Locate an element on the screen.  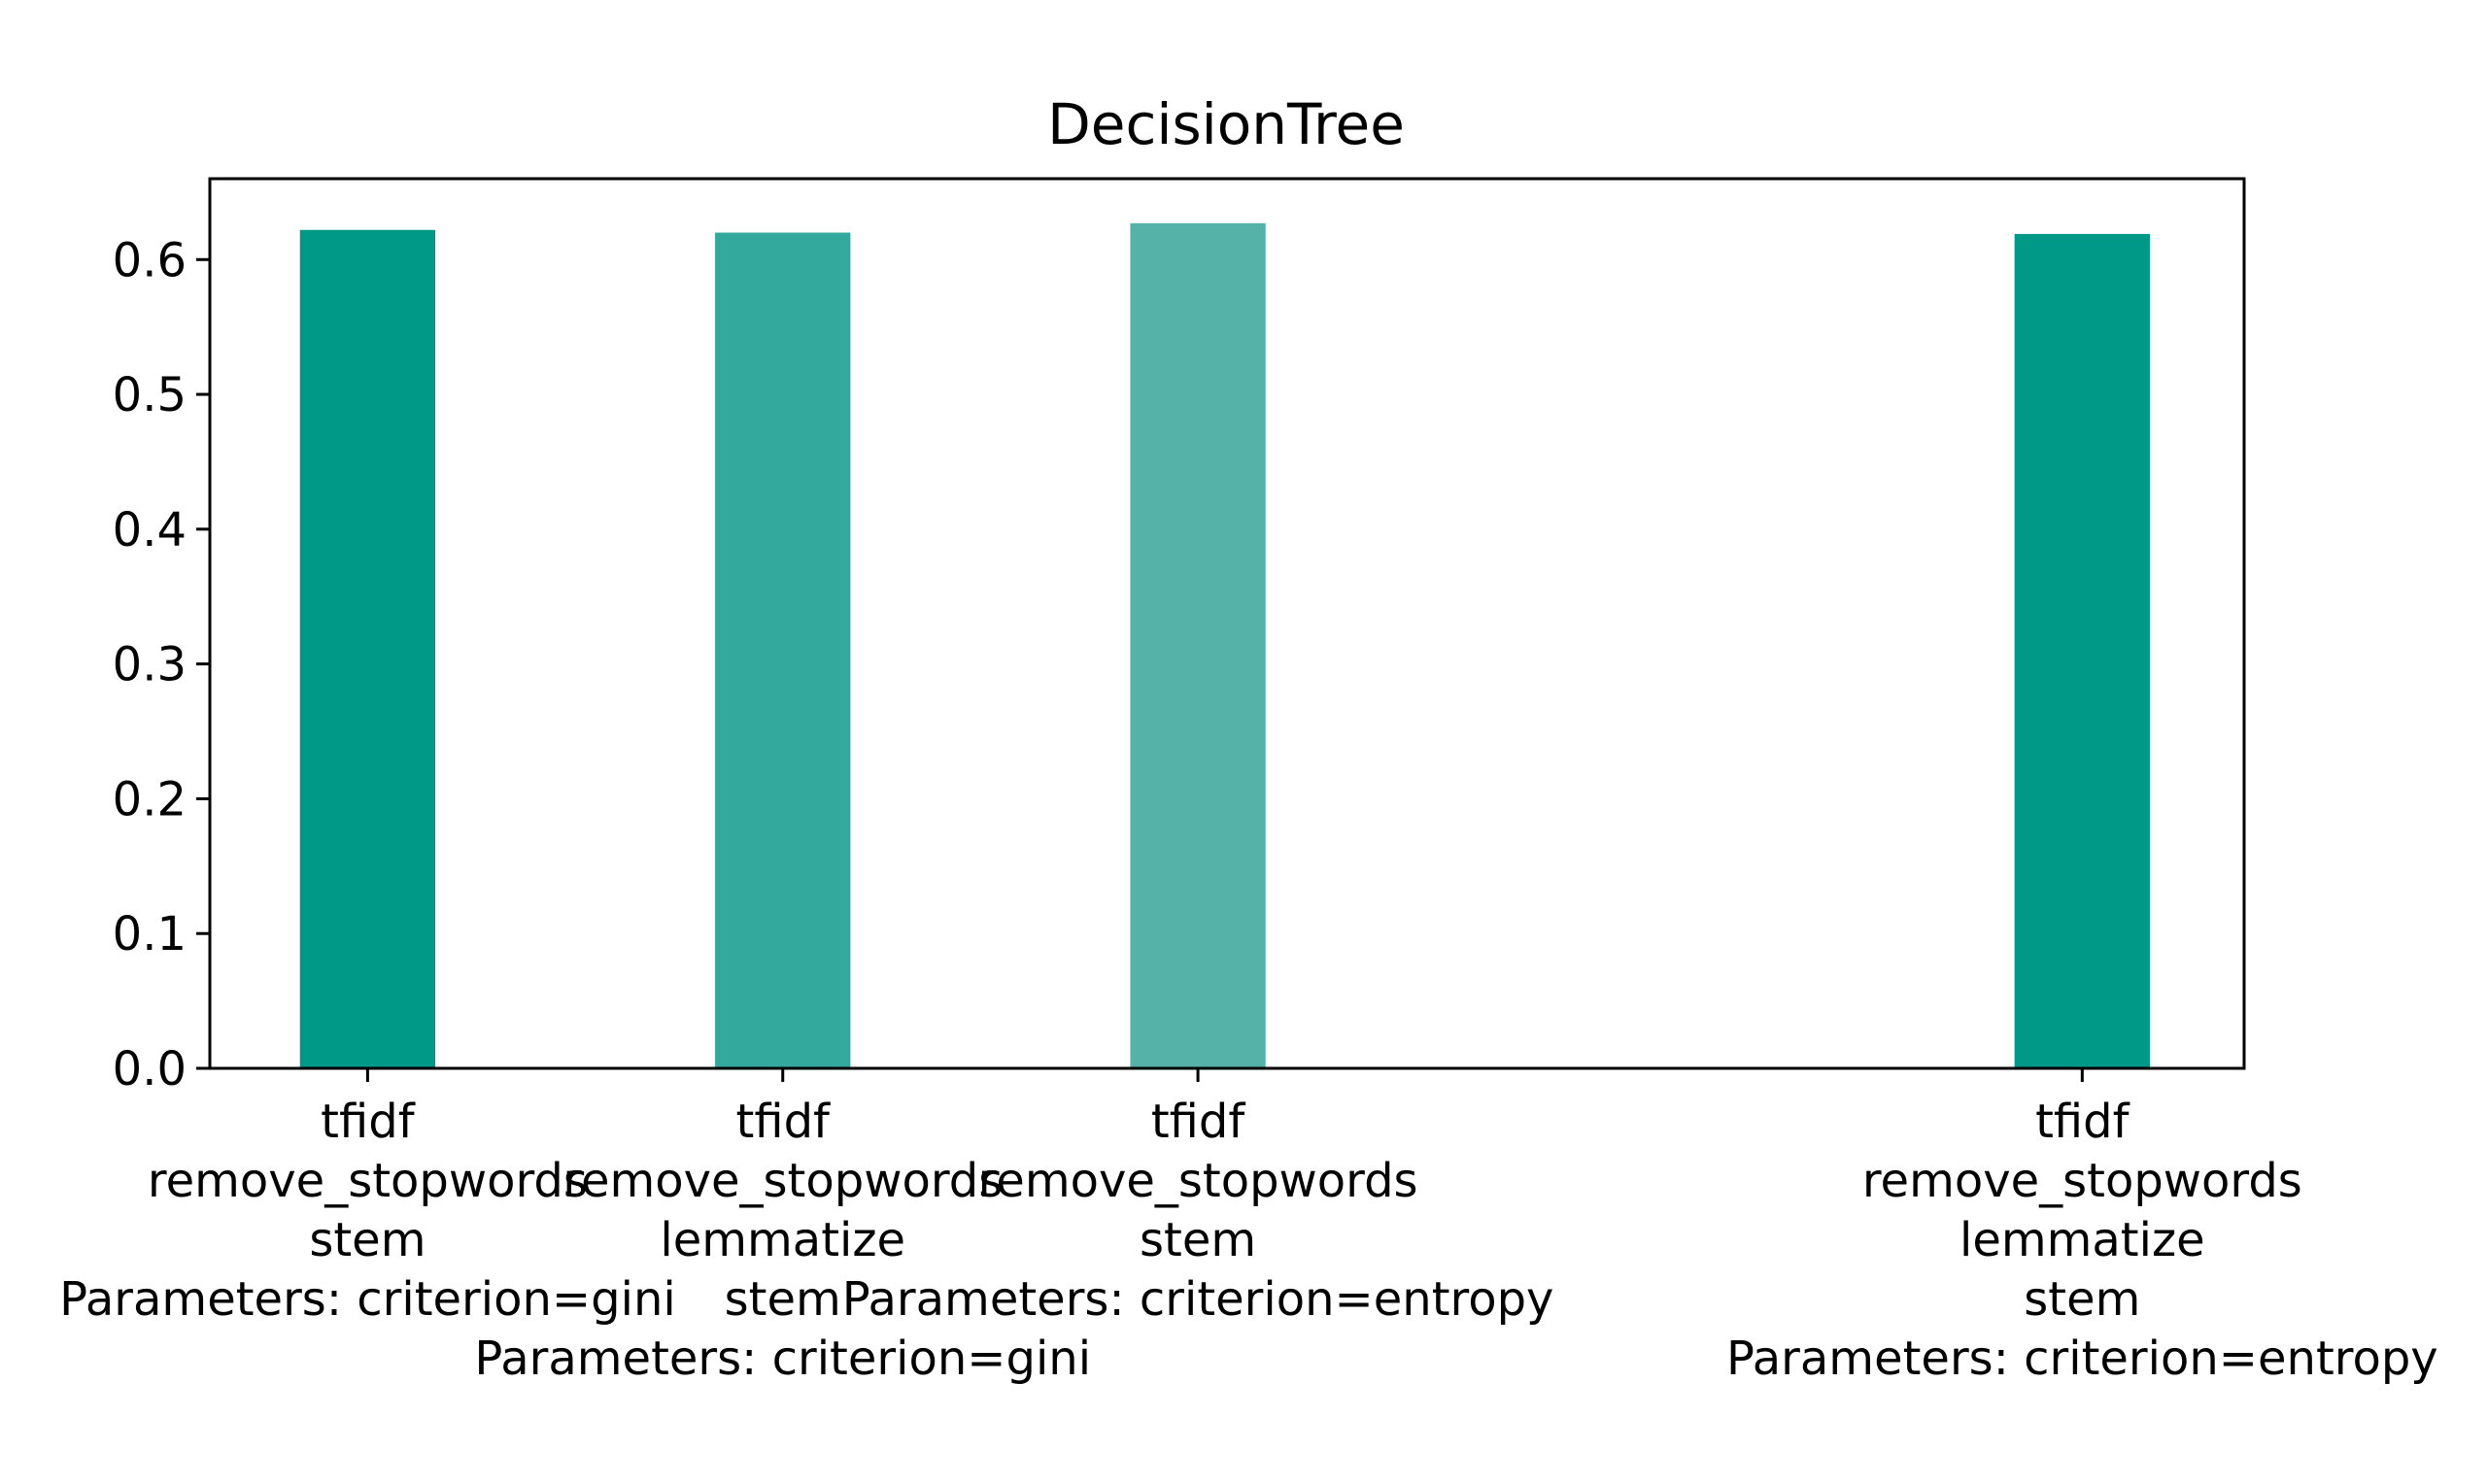
chart-title: DecisionTree is located at coordinates (1226, 124).